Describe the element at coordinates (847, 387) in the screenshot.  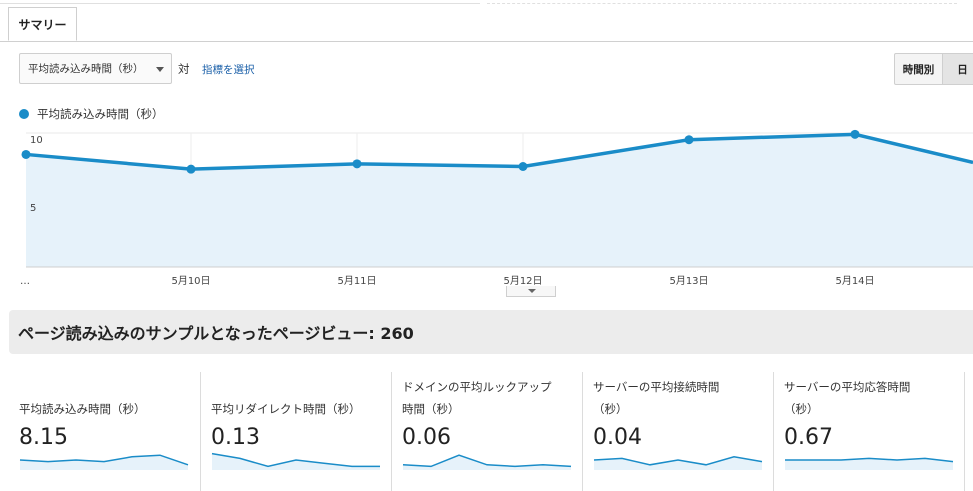
I see `metric-card-name: サーバーの平均応答時間` at that location.